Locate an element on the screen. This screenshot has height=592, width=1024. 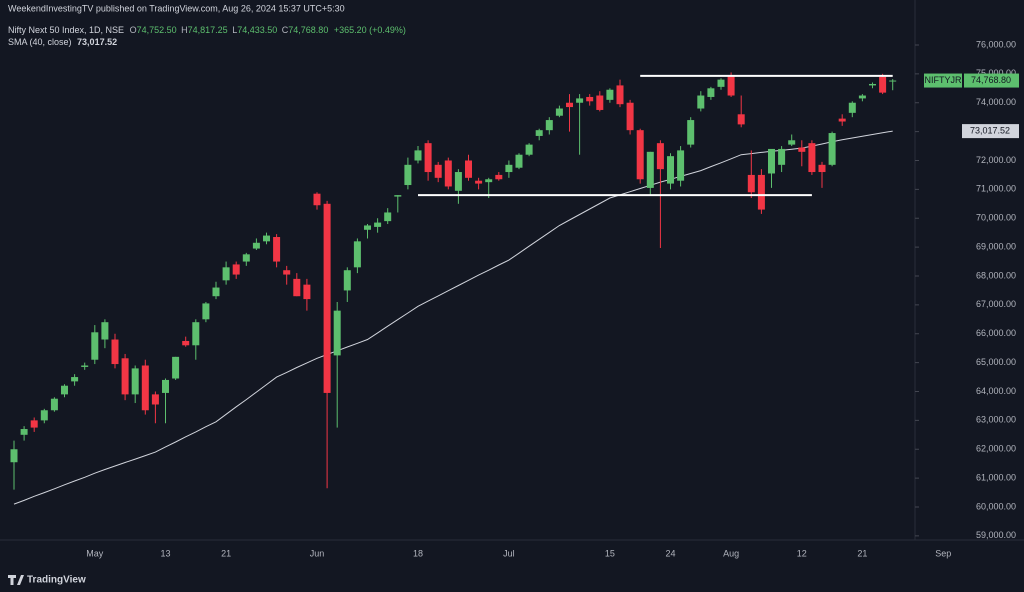
x-tick-label: 13 is located at coordinates (165, 553).